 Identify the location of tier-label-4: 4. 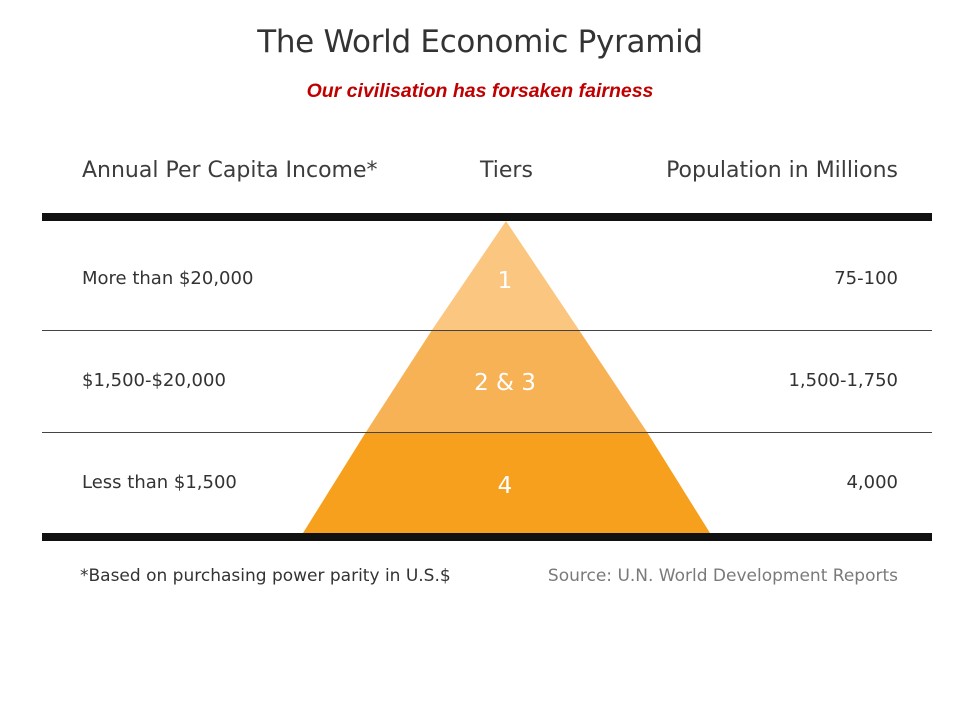
(505, 486).